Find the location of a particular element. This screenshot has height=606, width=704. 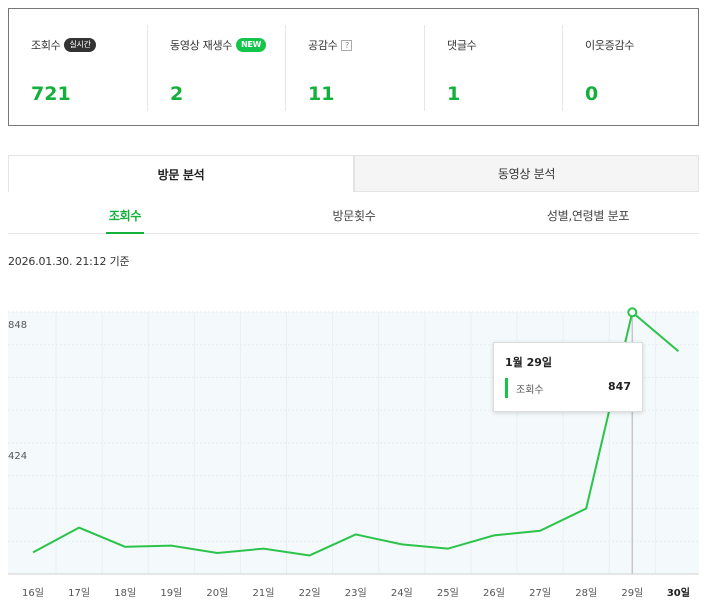

stat-neighbors-value: 0 is located at coordinates (592, 94).